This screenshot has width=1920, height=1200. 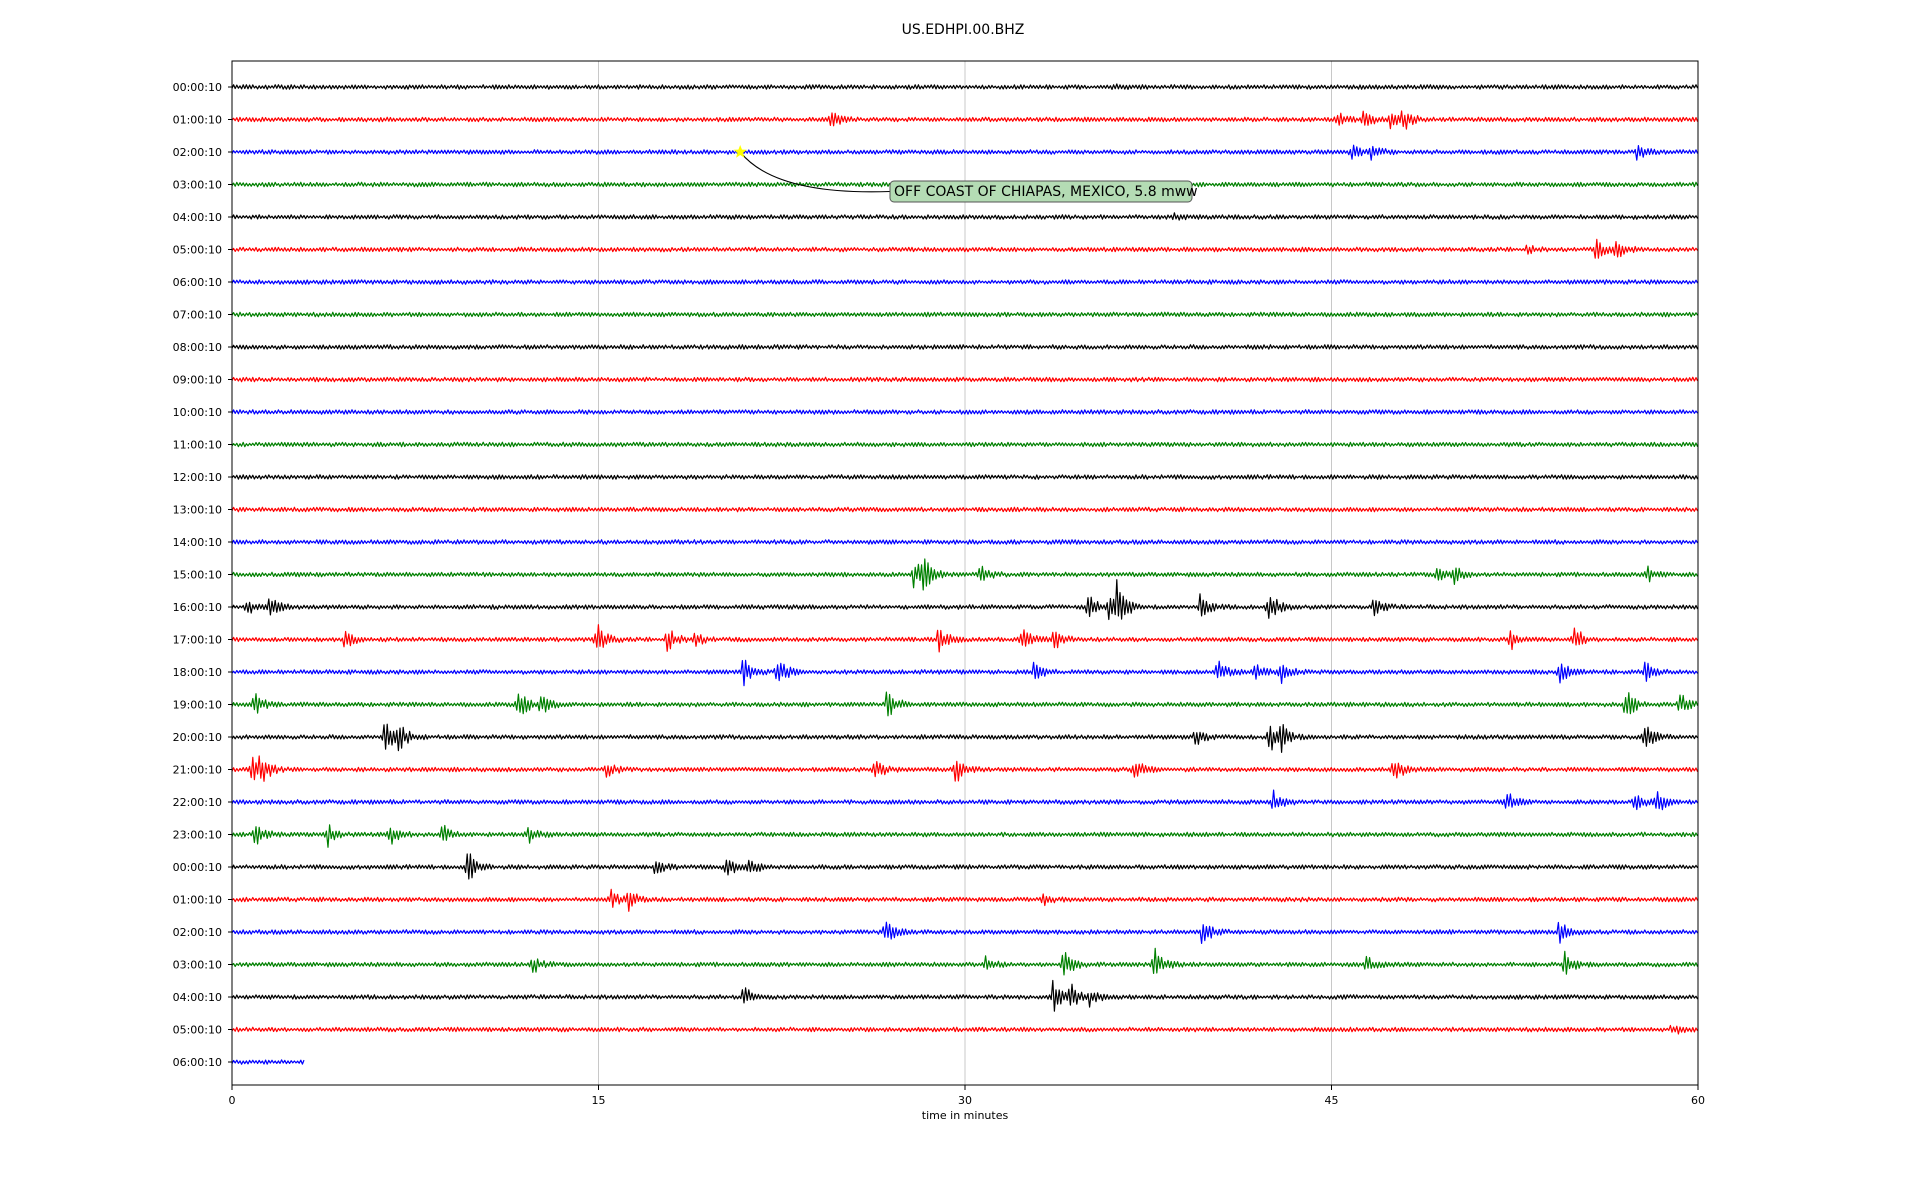 What do you see at coordinates (232, 1100) in the screenshot?
I see `x-tick-label: 0` at bounding box center [232, 1100].